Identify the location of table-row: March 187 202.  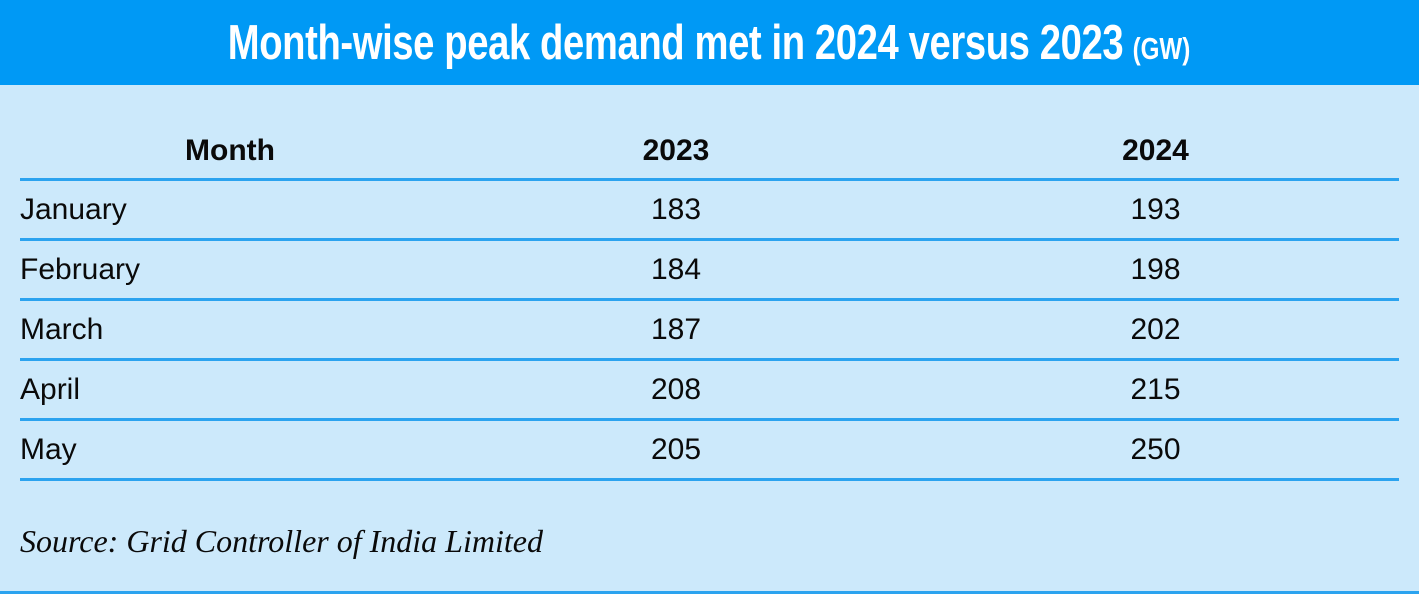
(709, 331).